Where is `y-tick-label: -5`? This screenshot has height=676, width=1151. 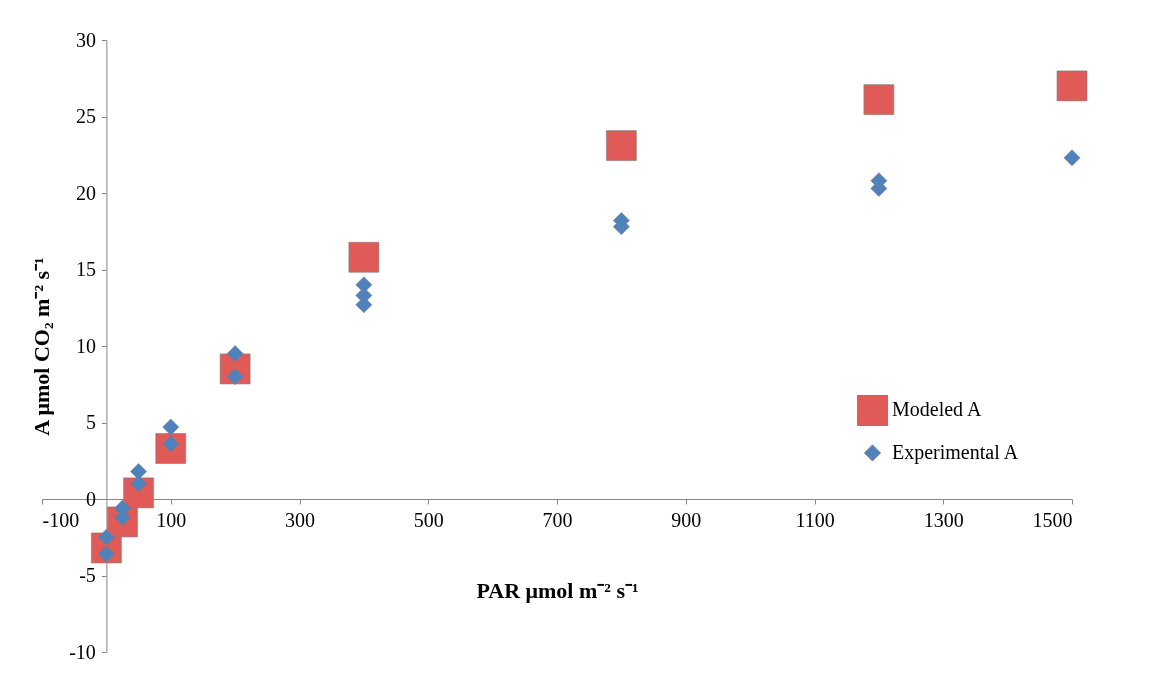
y-tick-label: -5 is located at coordinates (87, 575).